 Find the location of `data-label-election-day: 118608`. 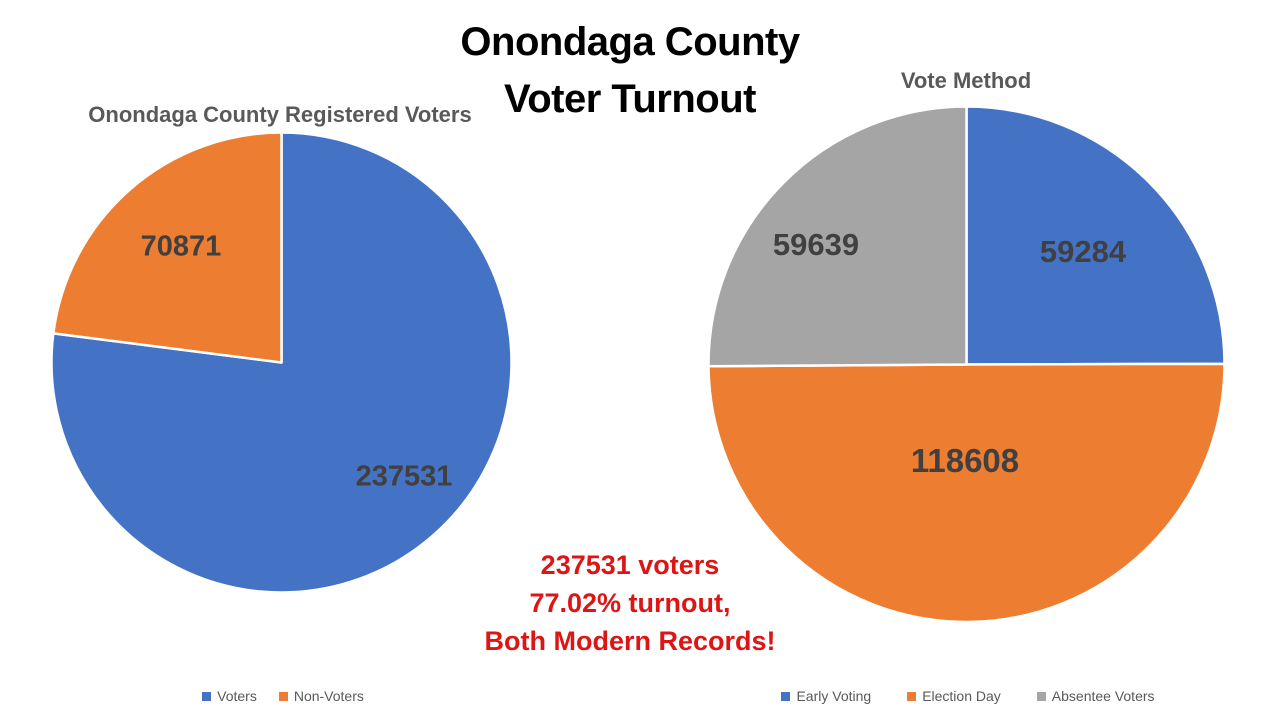

data-label-election-day: 118608 is located at coordinates (965, 460).